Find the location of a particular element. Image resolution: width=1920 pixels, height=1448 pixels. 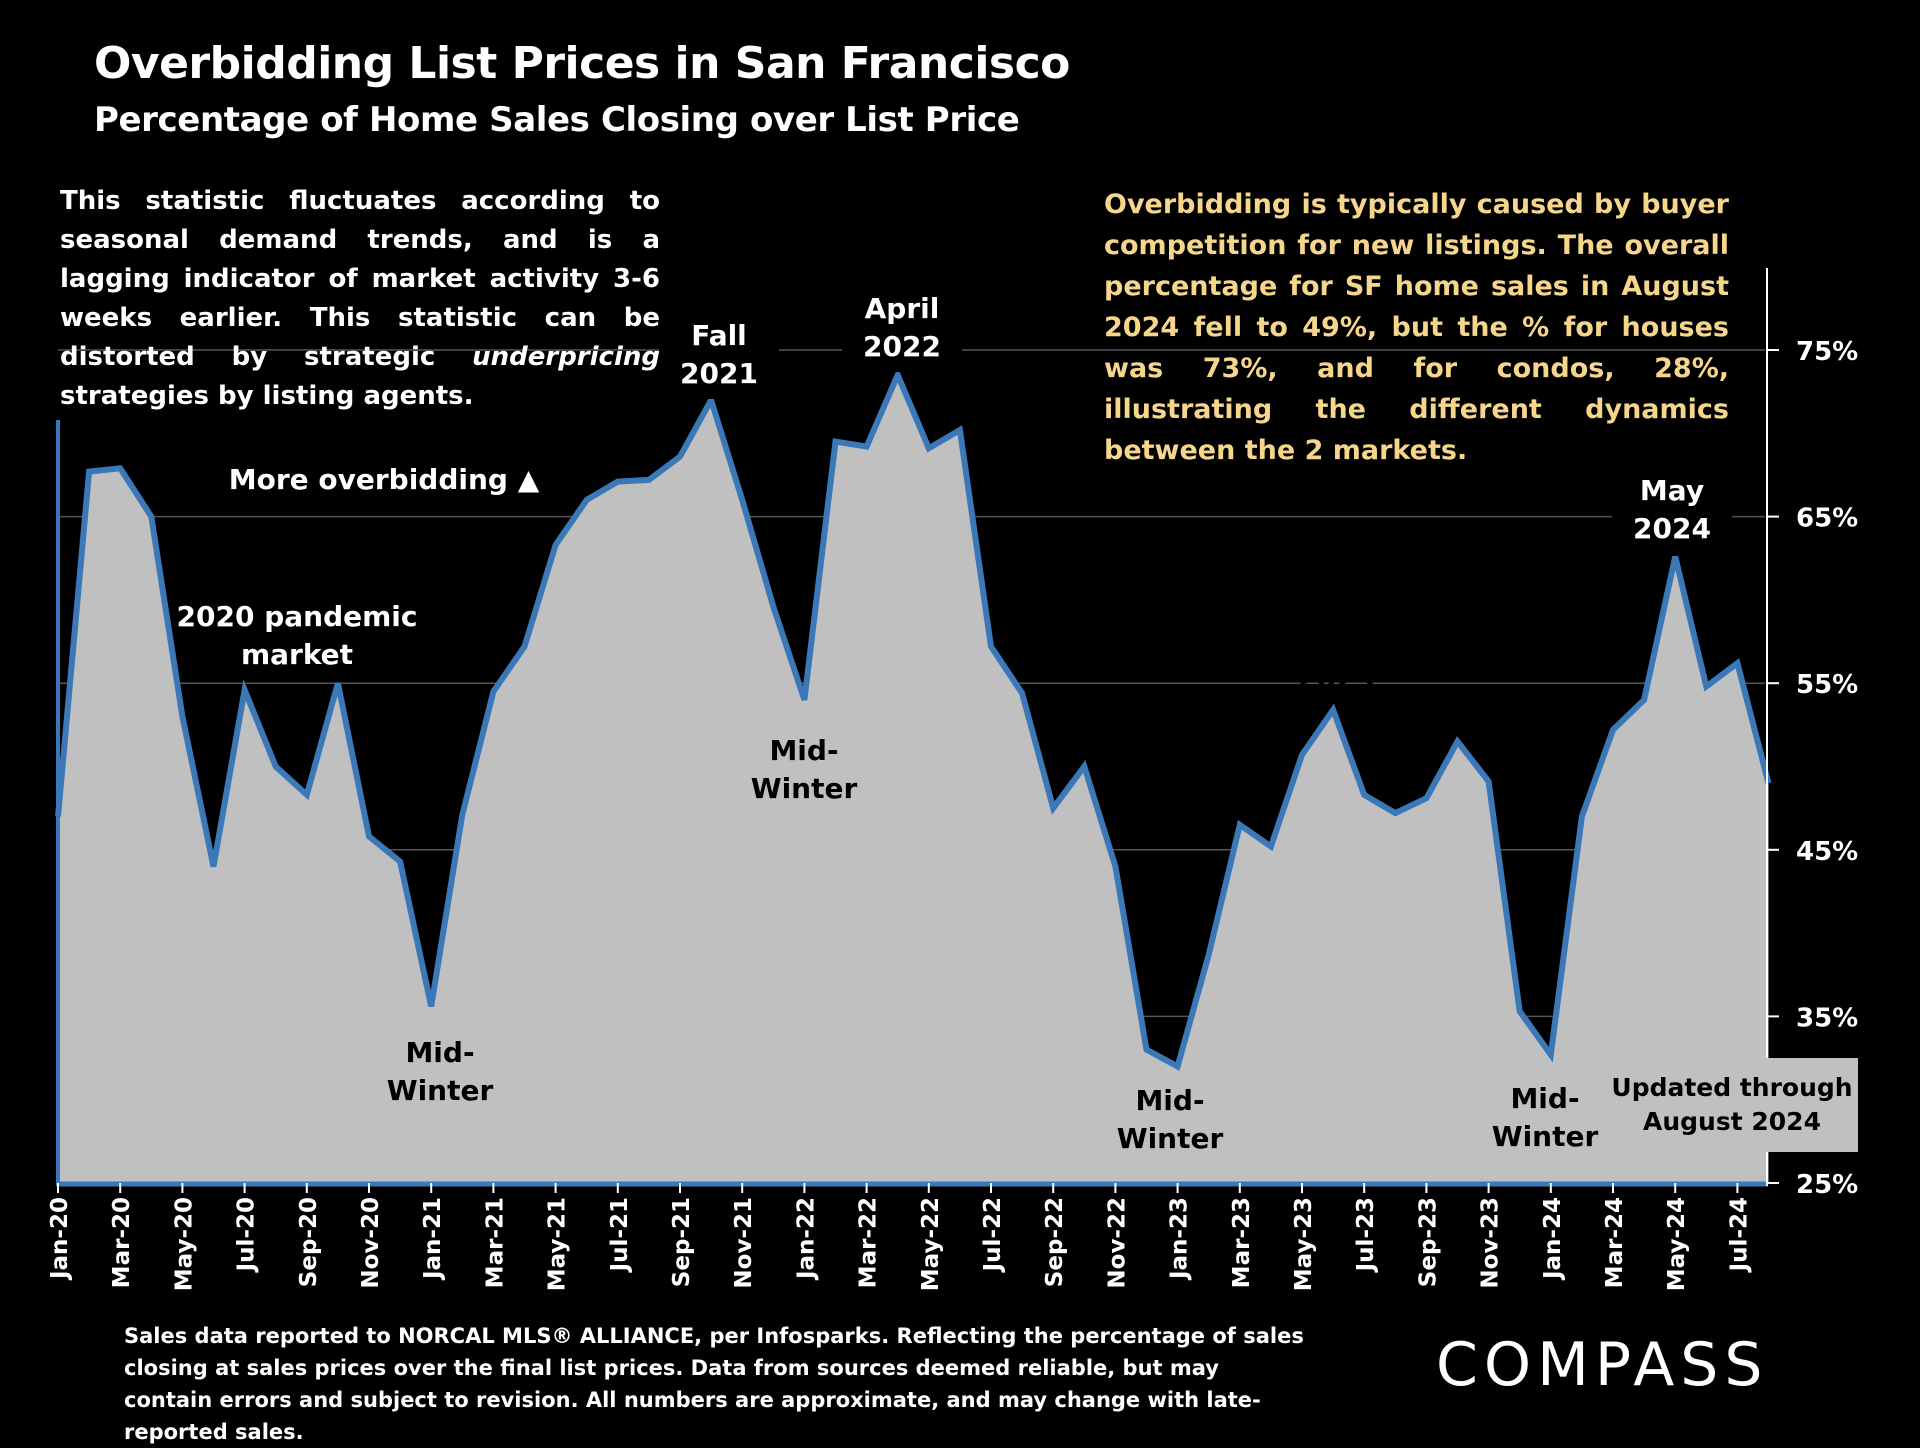

x-tick-label: May-20 is located at coordinates (184, 1244).